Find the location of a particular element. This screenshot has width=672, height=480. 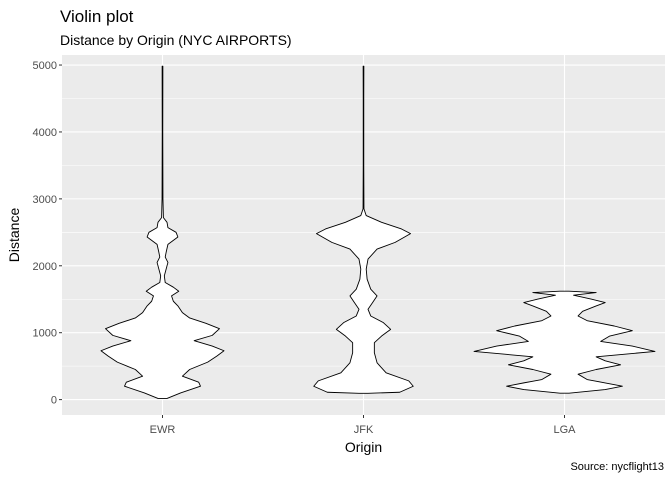

y-tick-label: 5000 is located at coordinates (45, 66).